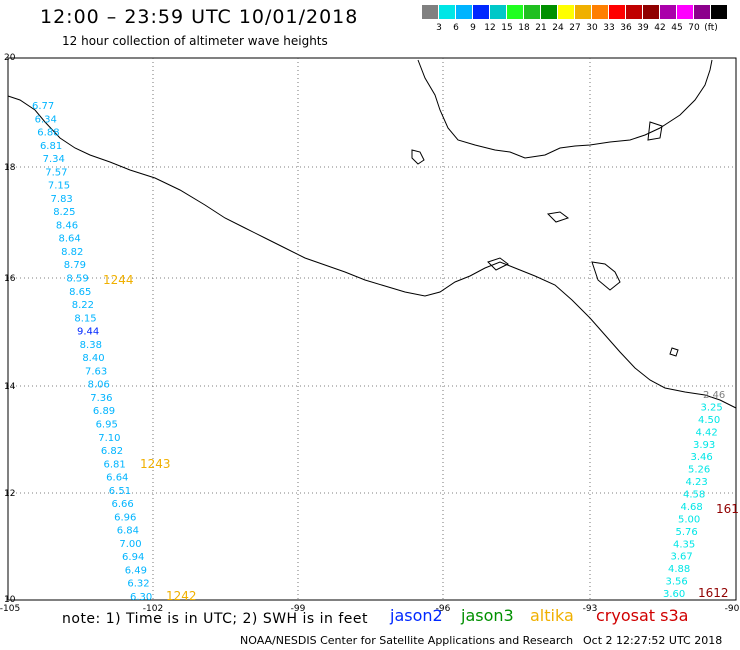  What do you see at coordinates (10, 609) in the screenshot?
I see `lon-tick-label: -105` at bounding box center [10, 609].